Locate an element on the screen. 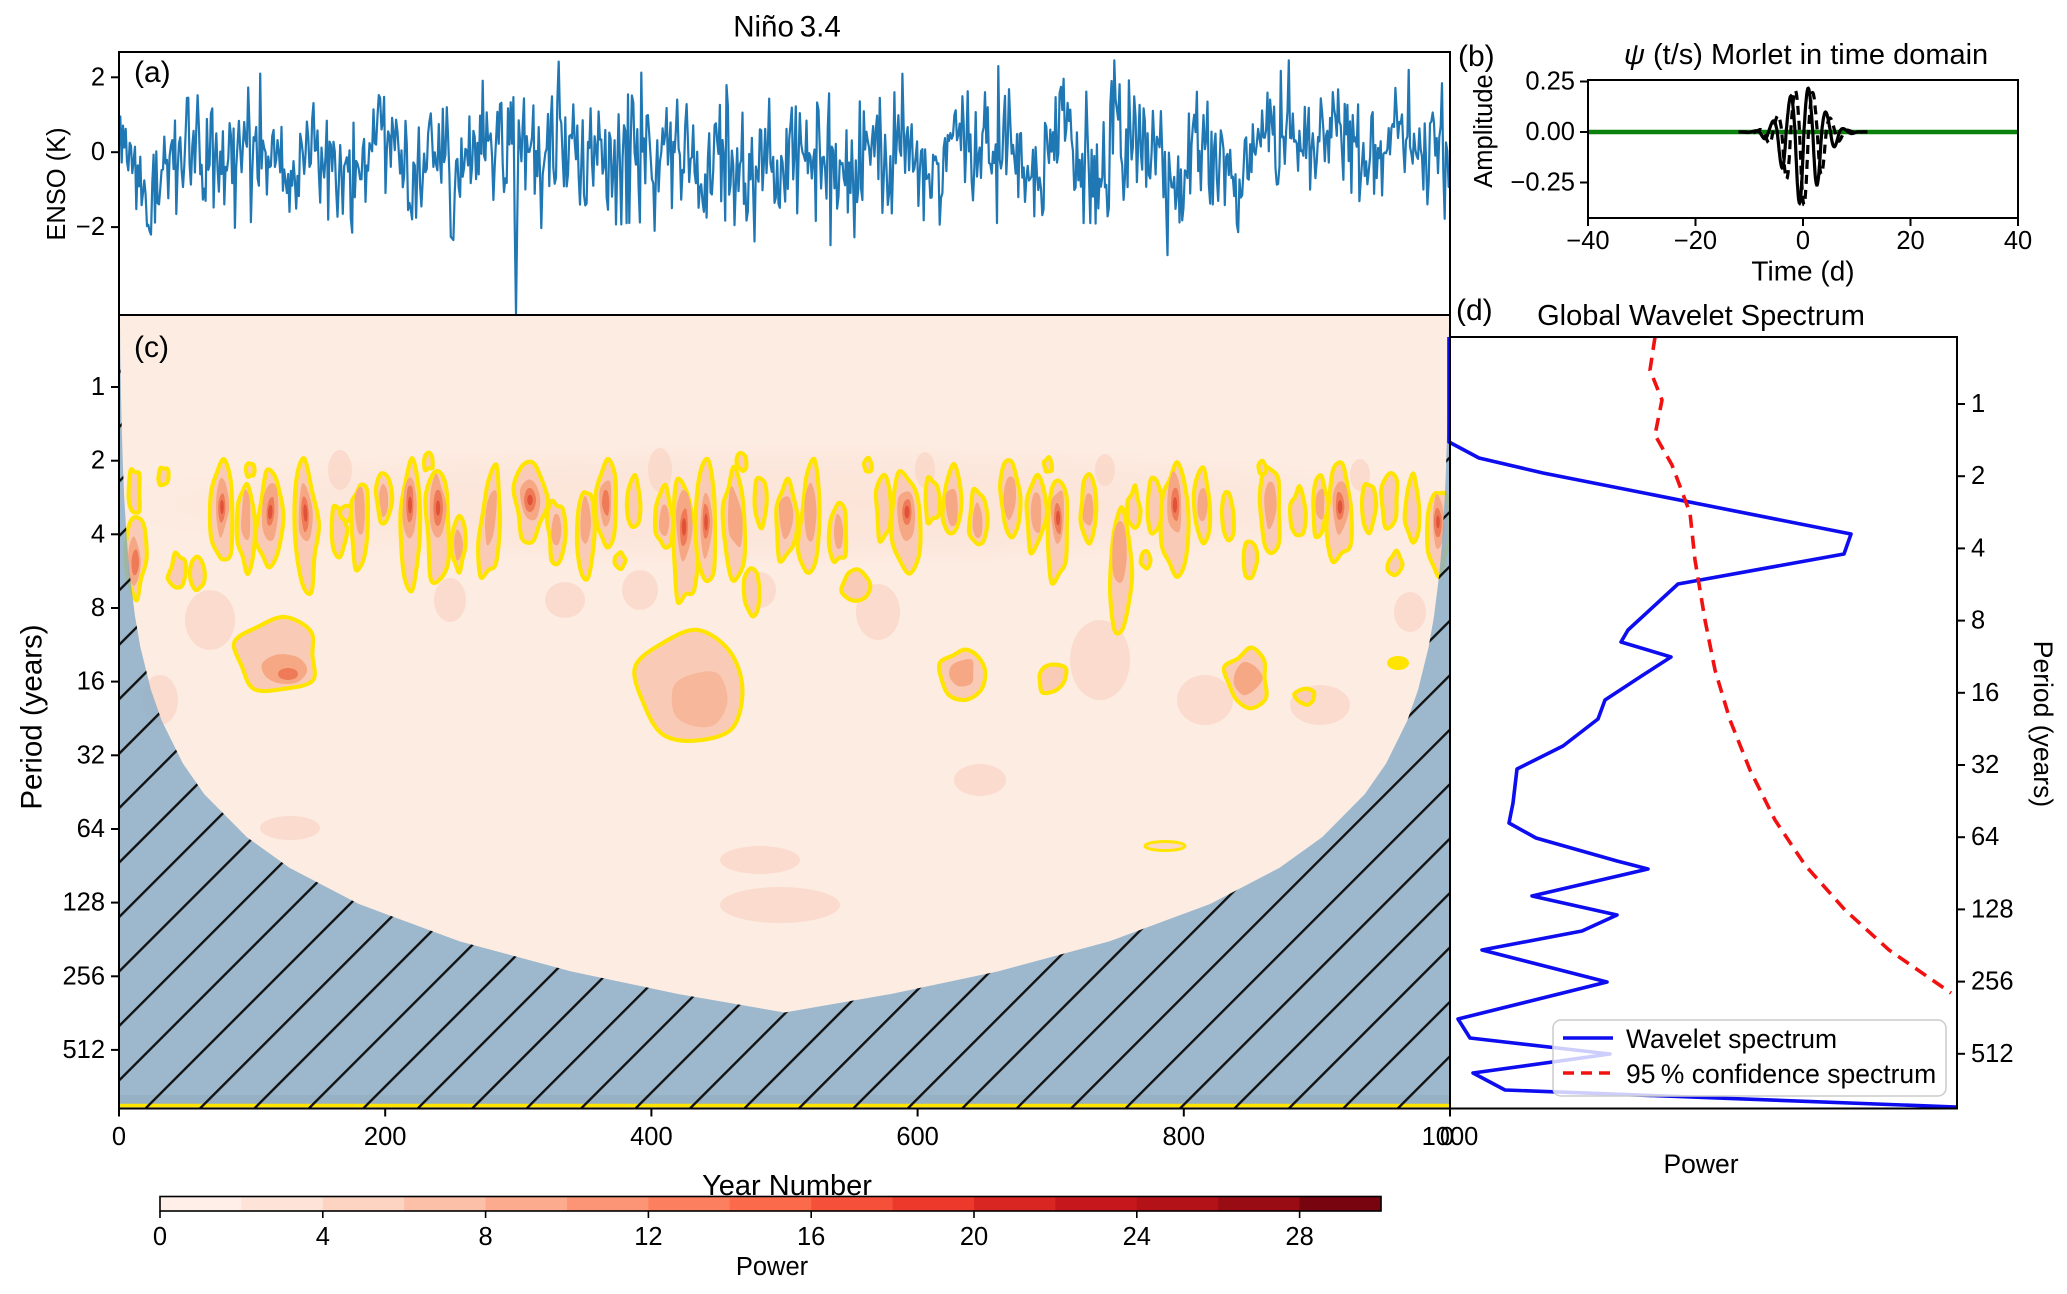 This screenshot has height=1294, width=2067. svg-text: 12 is located at coordinates (648, 1237).